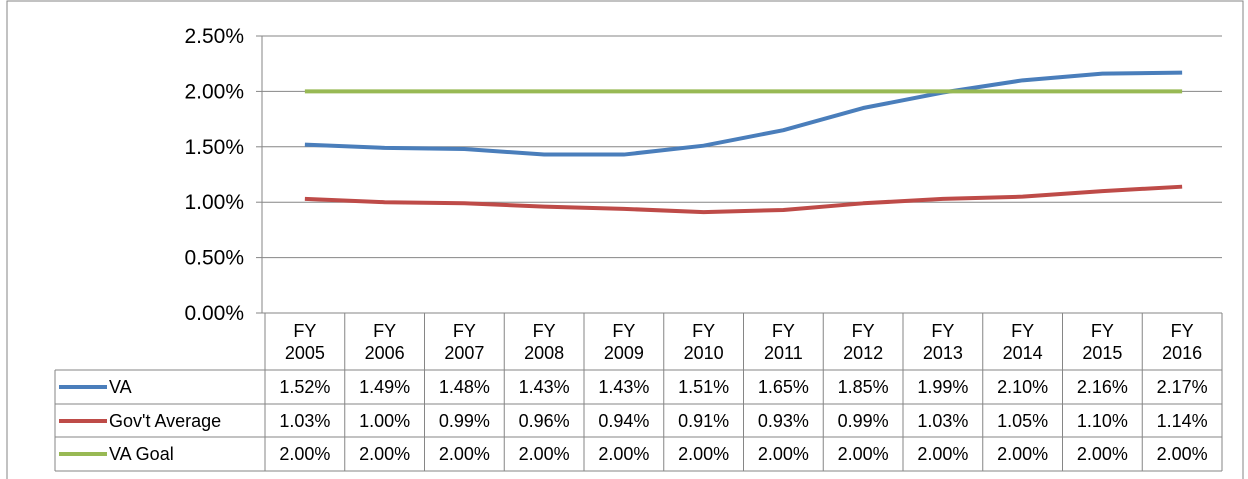  I want to click on value-cell: 1.85%, so click(863, 387).